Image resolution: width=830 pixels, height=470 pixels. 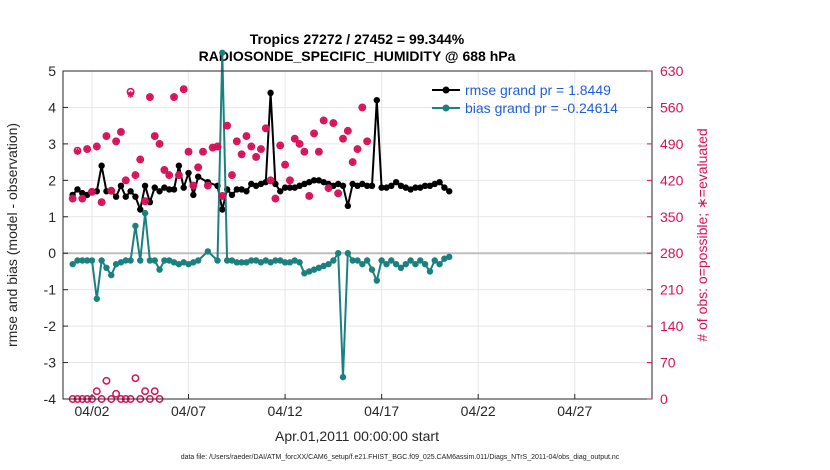 What do you see at coordinates (541, 108) in the screenshot?
I see `legend-bias-label: bias grand pr = -0.24614` at bounding box center [541, 108].